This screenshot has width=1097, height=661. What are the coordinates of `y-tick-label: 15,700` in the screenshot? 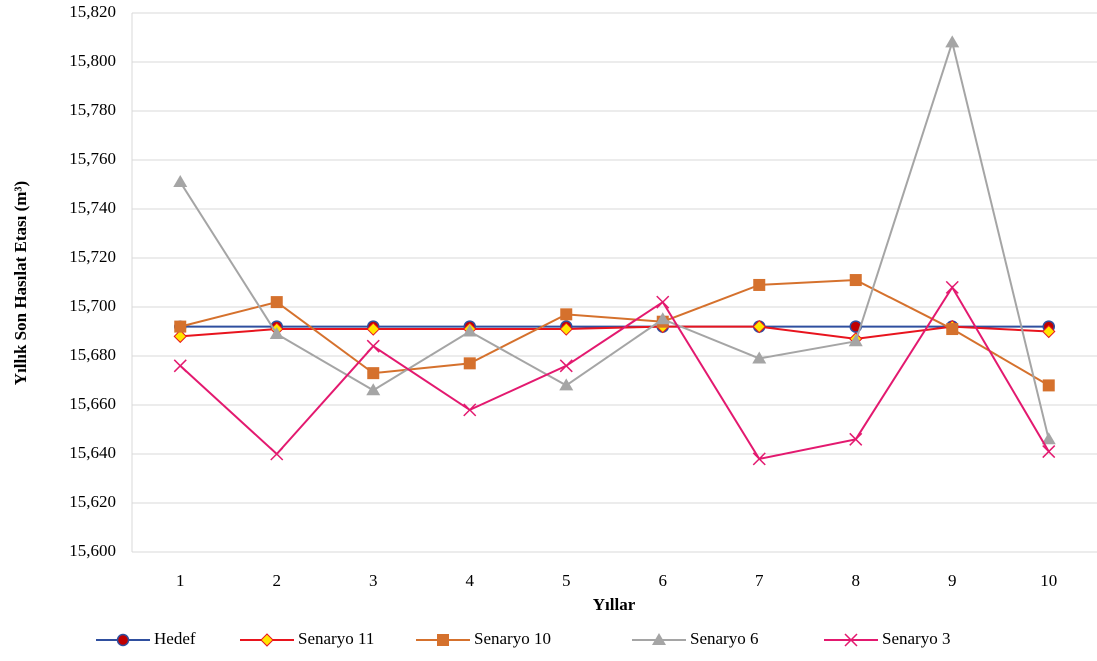 It's located at (92, 305).